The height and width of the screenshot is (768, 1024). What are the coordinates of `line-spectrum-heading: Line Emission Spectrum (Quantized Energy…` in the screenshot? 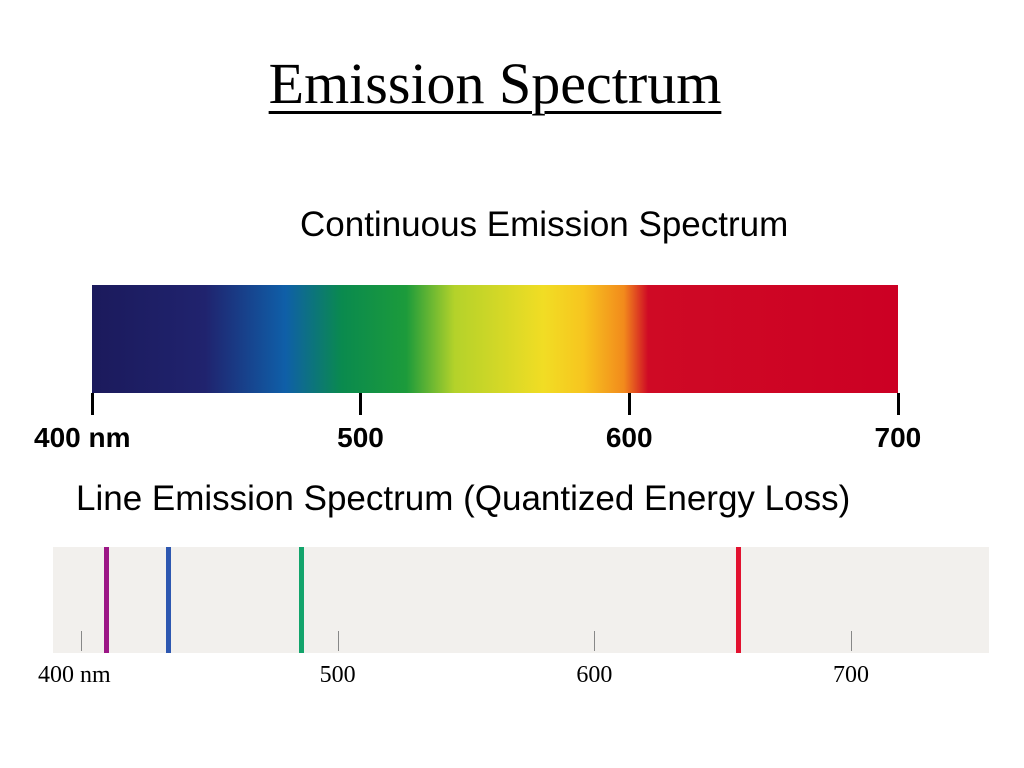 It's located at (463, 498).